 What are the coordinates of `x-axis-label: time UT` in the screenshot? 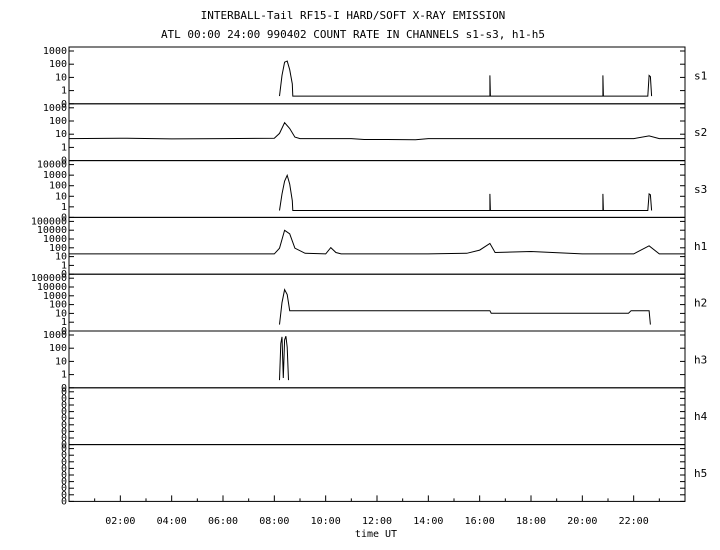 It's located at (376, 534).